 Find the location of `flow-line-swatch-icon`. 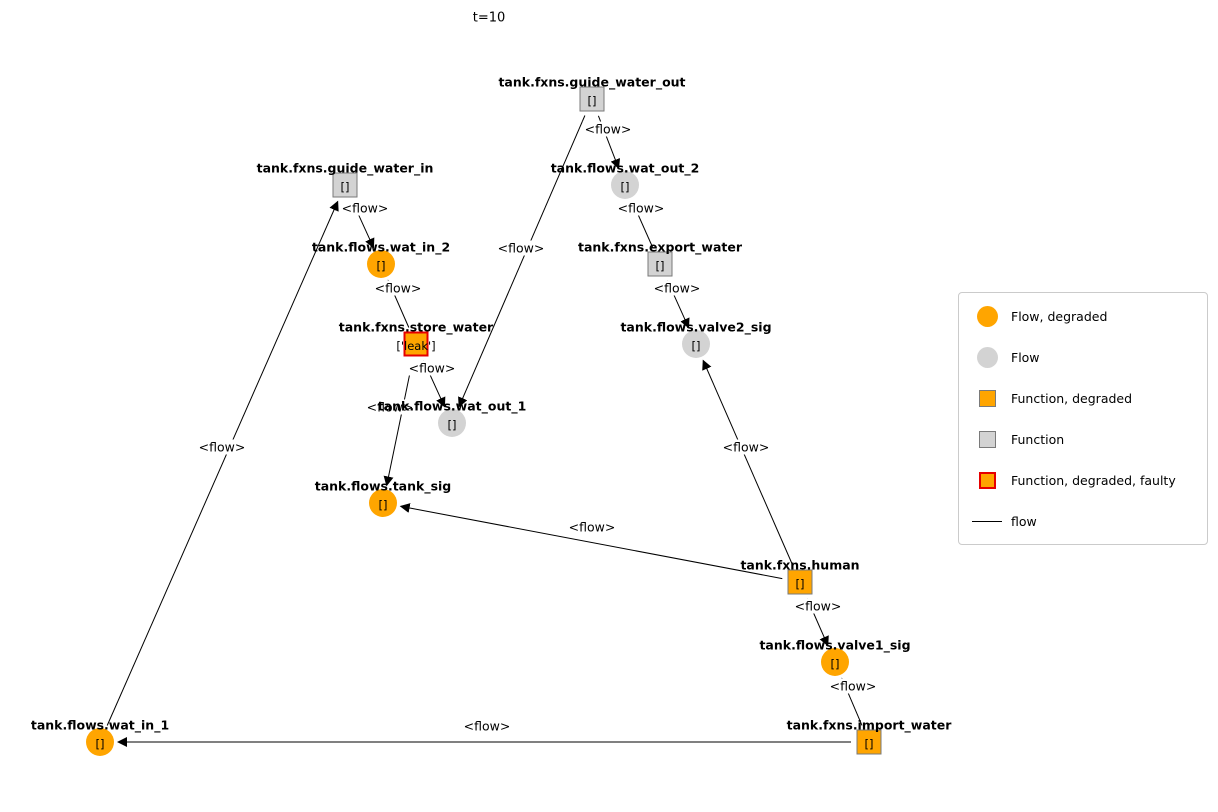

flow-line-swatch-icon is located at coordinates (987, 521).